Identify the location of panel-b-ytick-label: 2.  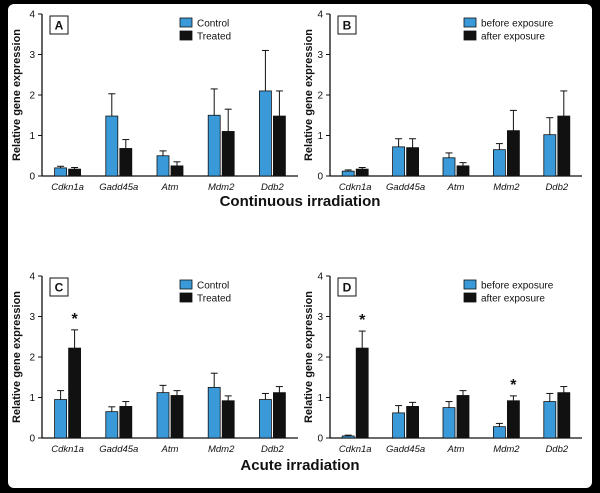
(320, 96).